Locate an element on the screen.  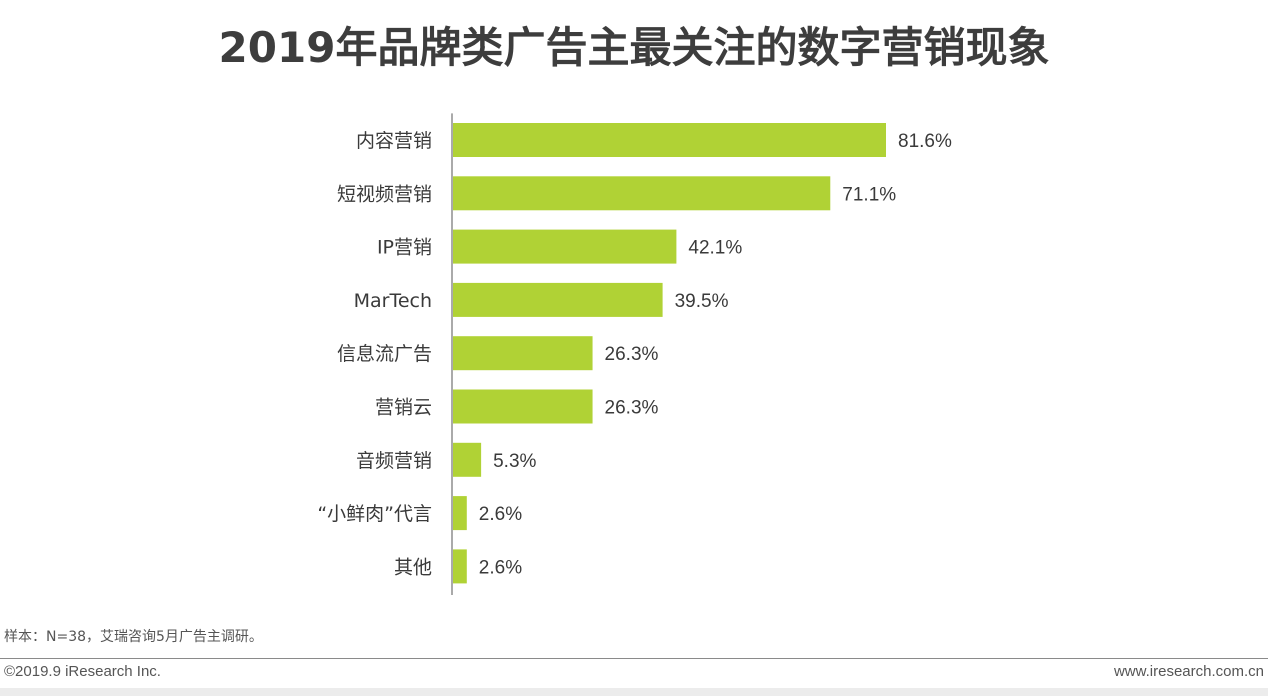
category-label-4: 信息流广告 is located at coordinates (384, 354).